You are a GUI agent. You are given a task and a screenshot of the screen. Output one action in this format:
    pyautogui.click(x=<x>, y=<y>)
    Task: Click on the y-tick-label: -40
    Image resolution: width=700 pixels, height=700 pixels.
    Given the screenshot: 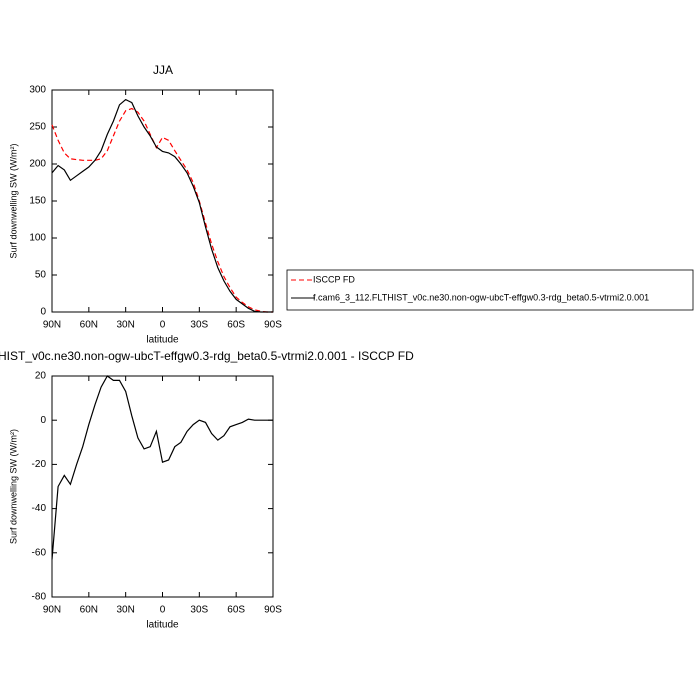 What is the action you would take?
    pyautogui.click(x=39, y=508)
    